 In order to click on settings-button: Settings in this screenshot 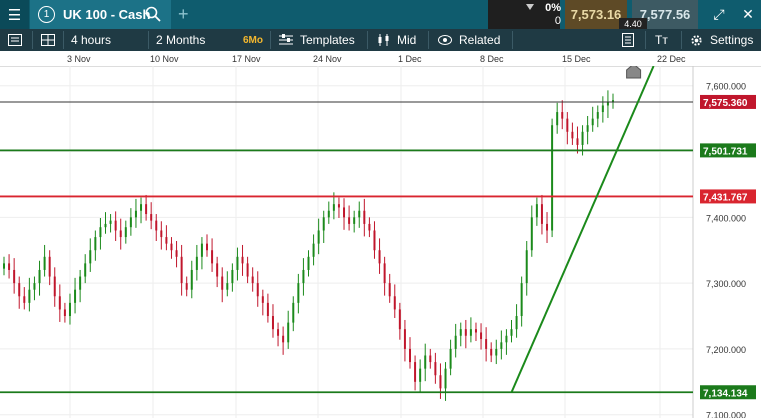, I will do `click(721, 40)`.